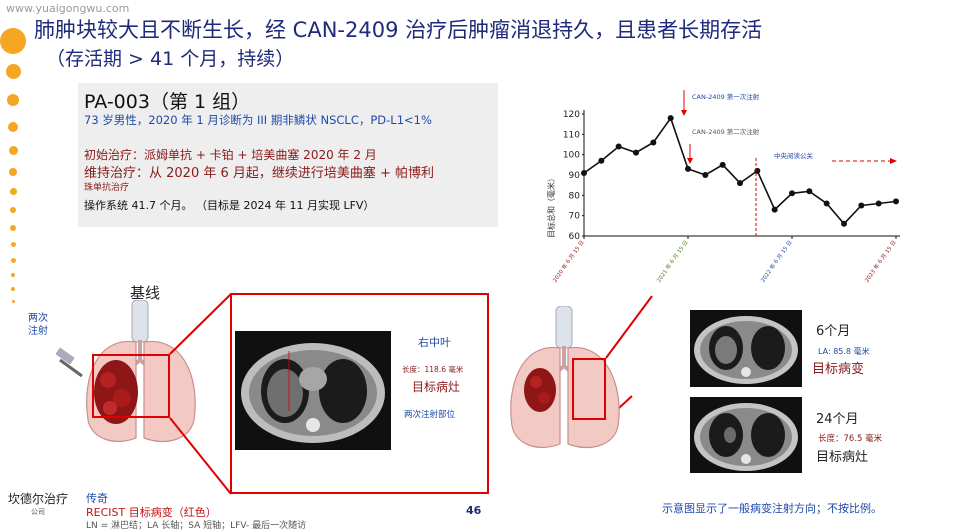 This screenshot has width=953, height=531. What do you see at coordinates (107, 188) in the screenshot?
I see `maintenance-treatment-cont: 珠单抗治疗` at bounding box center [107, 188].